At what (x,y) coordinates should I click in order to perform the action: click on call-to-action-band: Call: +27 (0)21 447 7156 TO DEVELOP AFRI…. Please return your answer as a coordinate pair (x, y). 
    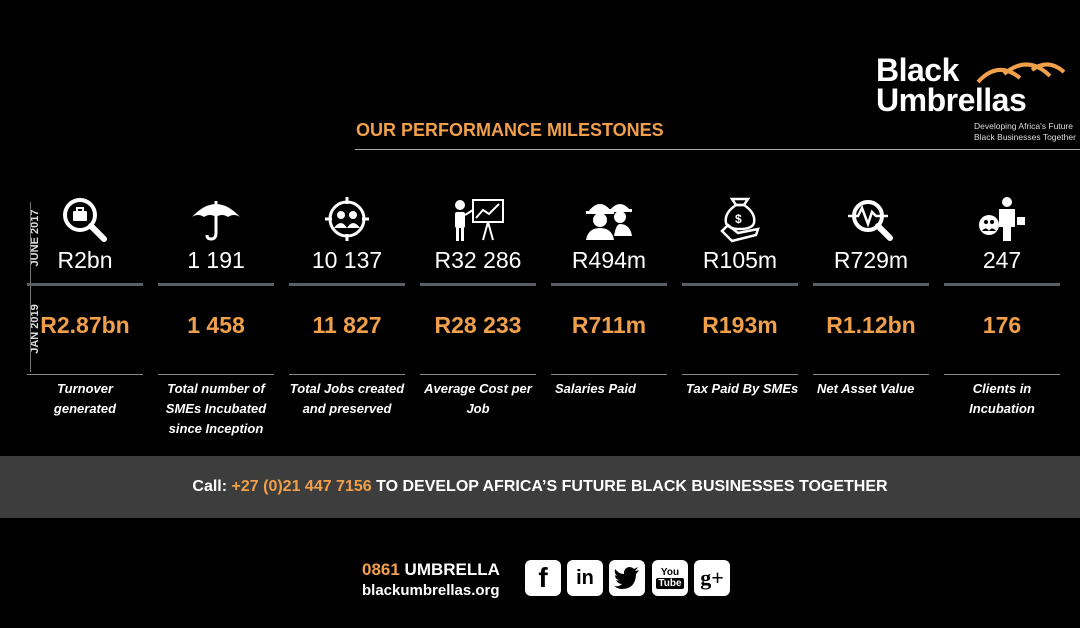
    Looking at the image, I should click on (540, 487).